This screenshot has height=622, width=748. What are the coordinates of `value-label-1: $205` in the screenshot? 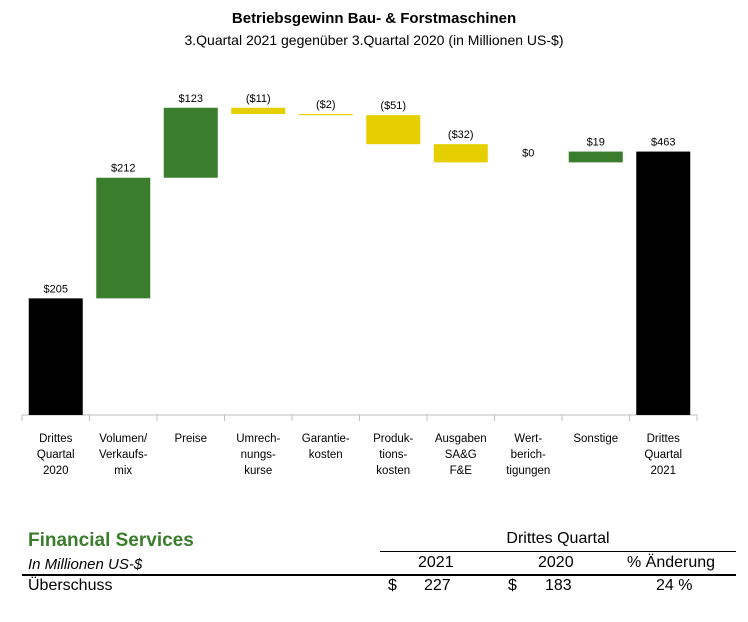 It's located at (56, 289).